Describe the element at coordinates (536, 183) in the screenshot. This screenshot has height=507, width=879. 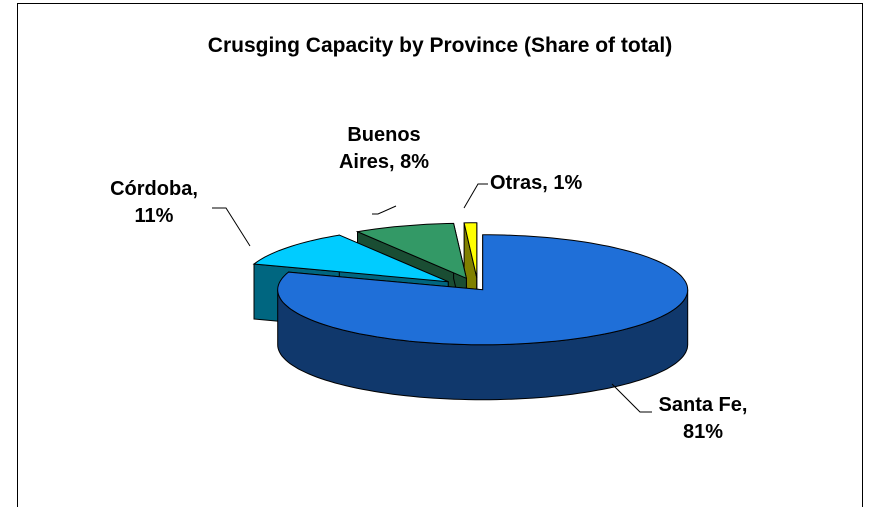
I see `data-label: Otras, 1%` at that location.